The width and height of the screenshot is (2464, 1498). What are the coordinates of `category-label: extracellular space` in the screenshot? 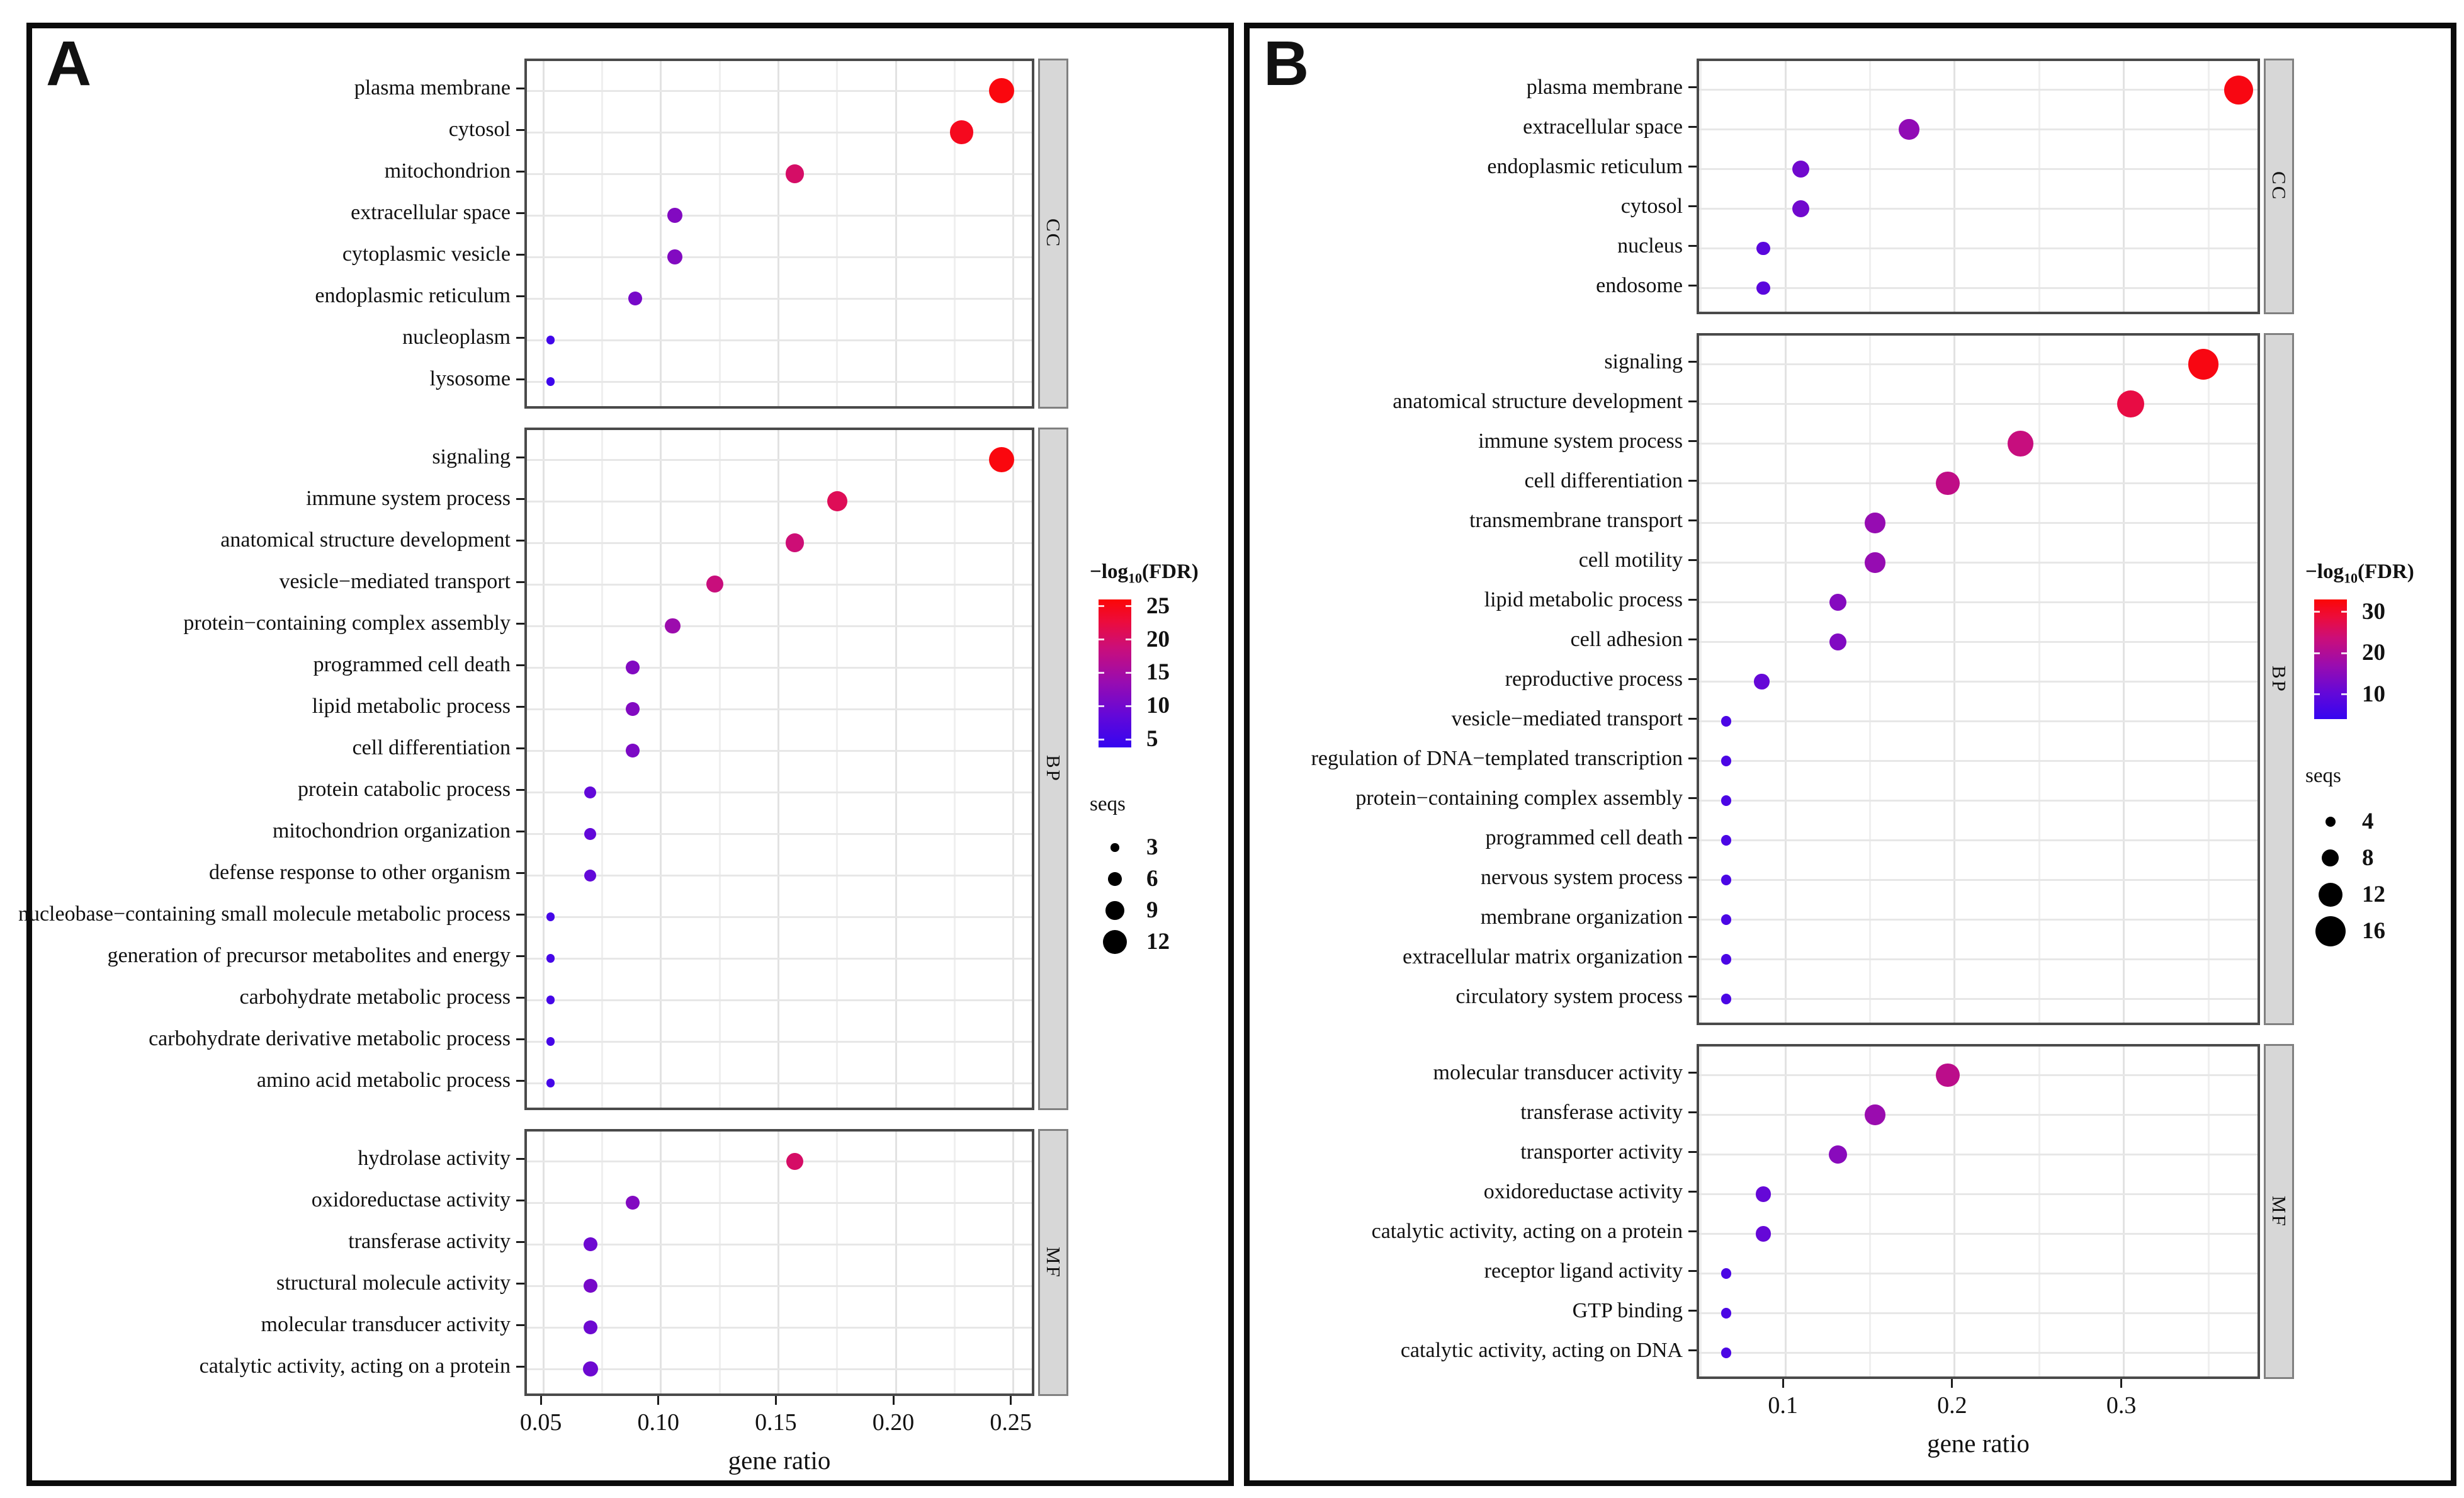 It's located at (1603, 127).